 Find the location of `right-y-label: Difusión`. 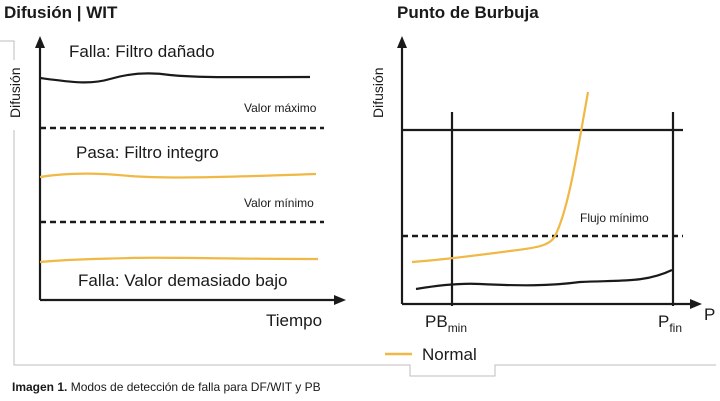

right-y-label: Difusión is located at coordinates (378, 92).